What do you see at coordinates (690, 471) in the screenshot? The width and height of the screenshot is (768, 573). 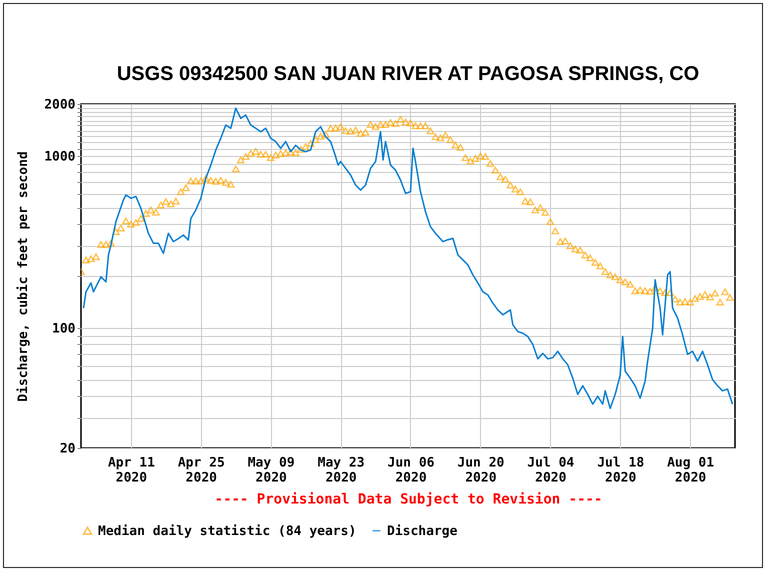 I see `x-tick-label: Aug 01 2020` at bounding box center [690, 471].